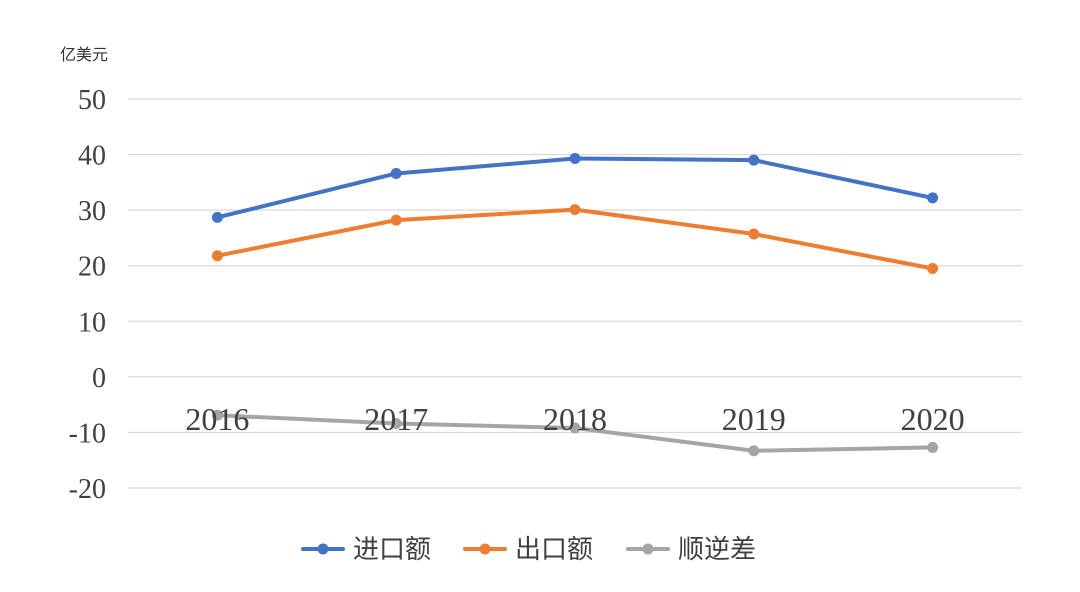 This screenshot has height=592, width=1080. I want to click on legend-item: 顺逆差, so click(691, 550).